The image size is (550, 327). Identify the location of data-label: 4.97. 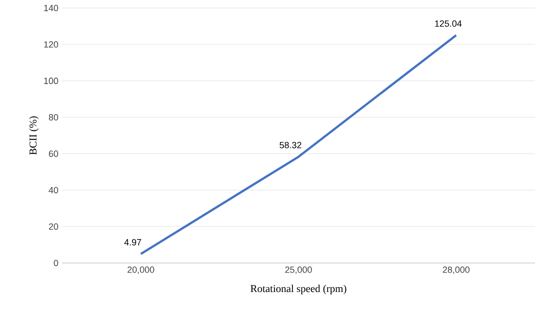
(133, 242).